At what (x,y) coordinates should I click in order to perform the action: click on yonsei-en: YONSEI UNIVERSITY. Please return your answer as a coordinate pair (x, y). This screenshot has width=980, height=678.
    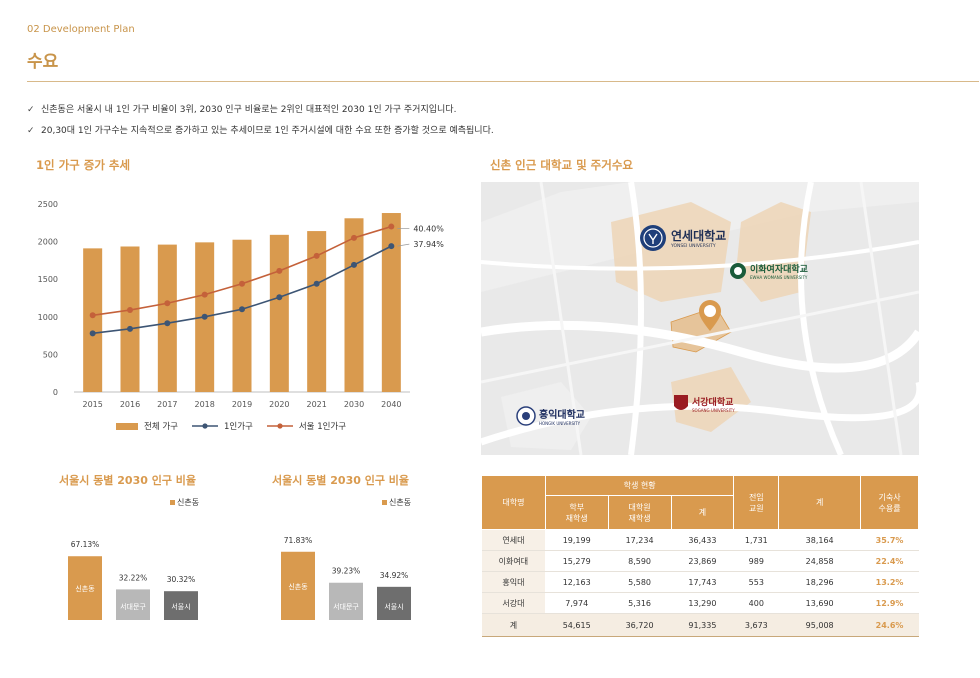
    Looking at the image, I should click on (693, 246).